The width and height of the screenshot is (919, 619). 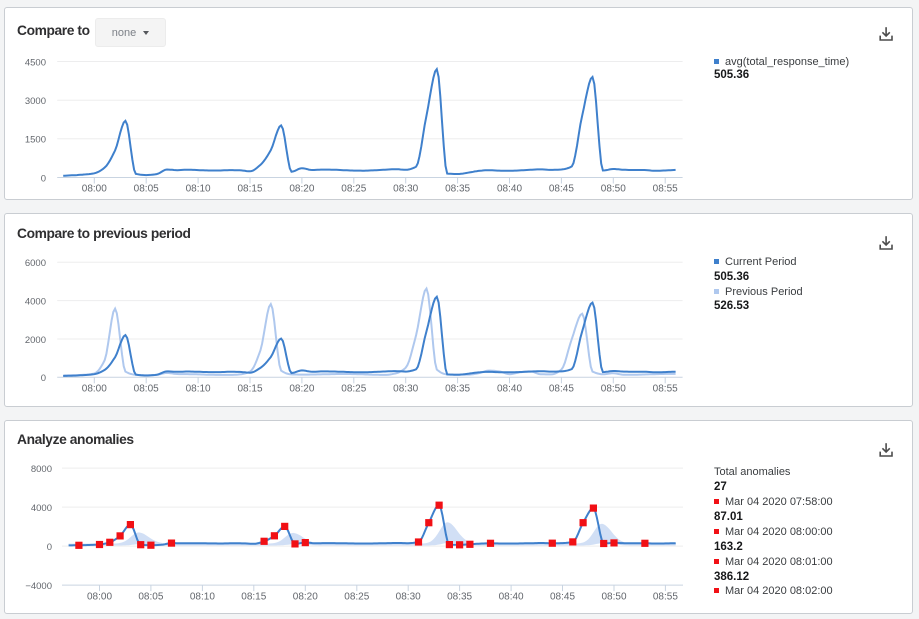 I want to click on svg-text: −4000, so click(x=38, y=586).